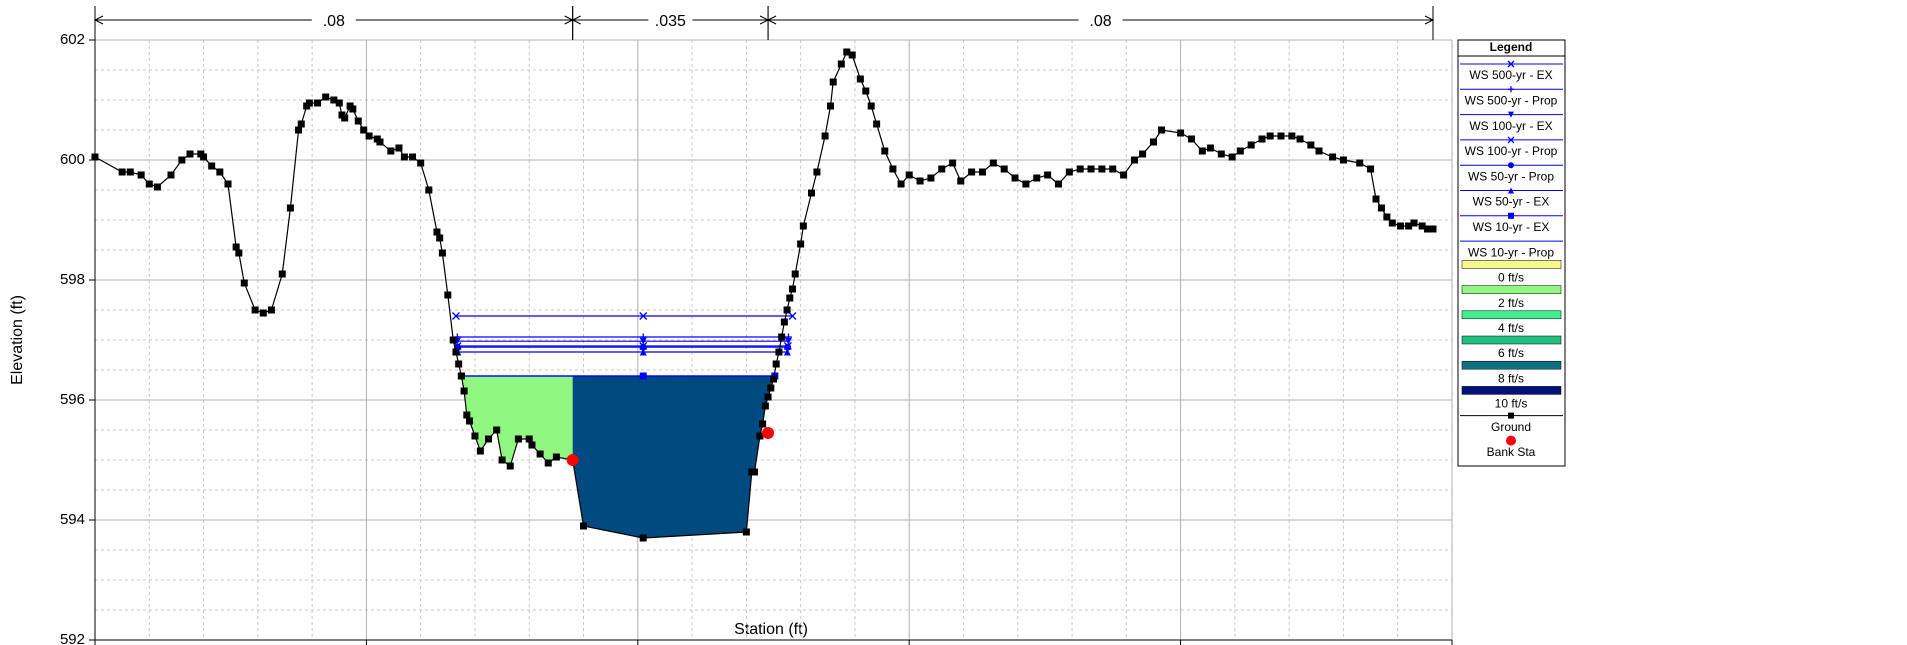 This screenshot has width=1907, height=645. What do you see at coordinates (1510, 75) in the screenshot?
I see `legend-label: WS 500-yr - EX` at bounding box center [1510, 75].